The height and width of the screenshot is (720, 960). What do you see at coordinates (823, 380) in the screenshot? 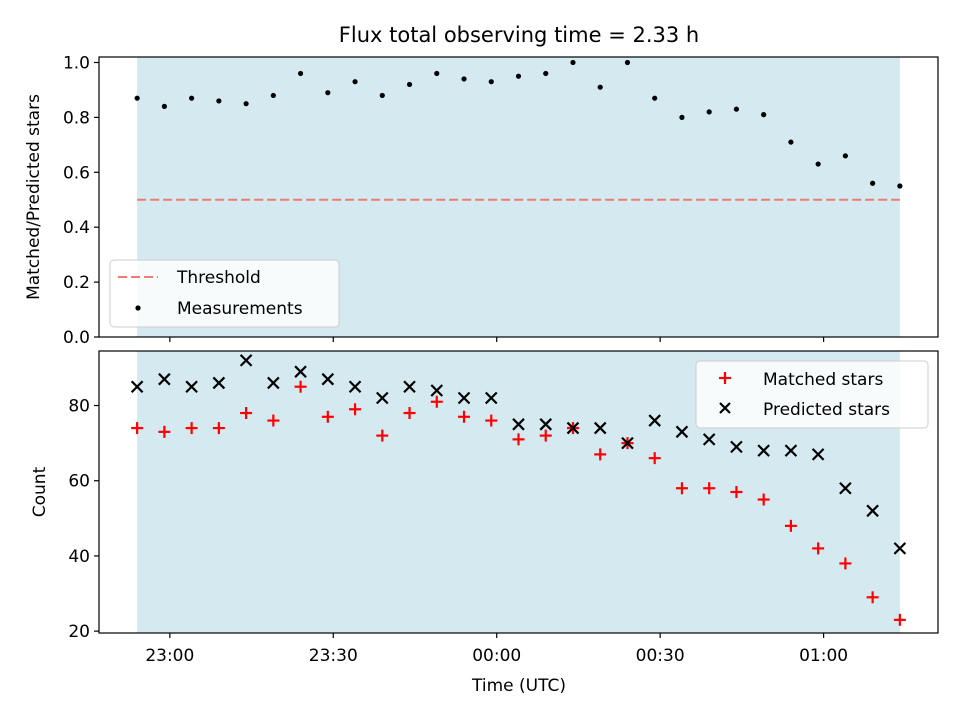
I see `legend-matched-label: Matched stars` at bounding box center [823, 380].